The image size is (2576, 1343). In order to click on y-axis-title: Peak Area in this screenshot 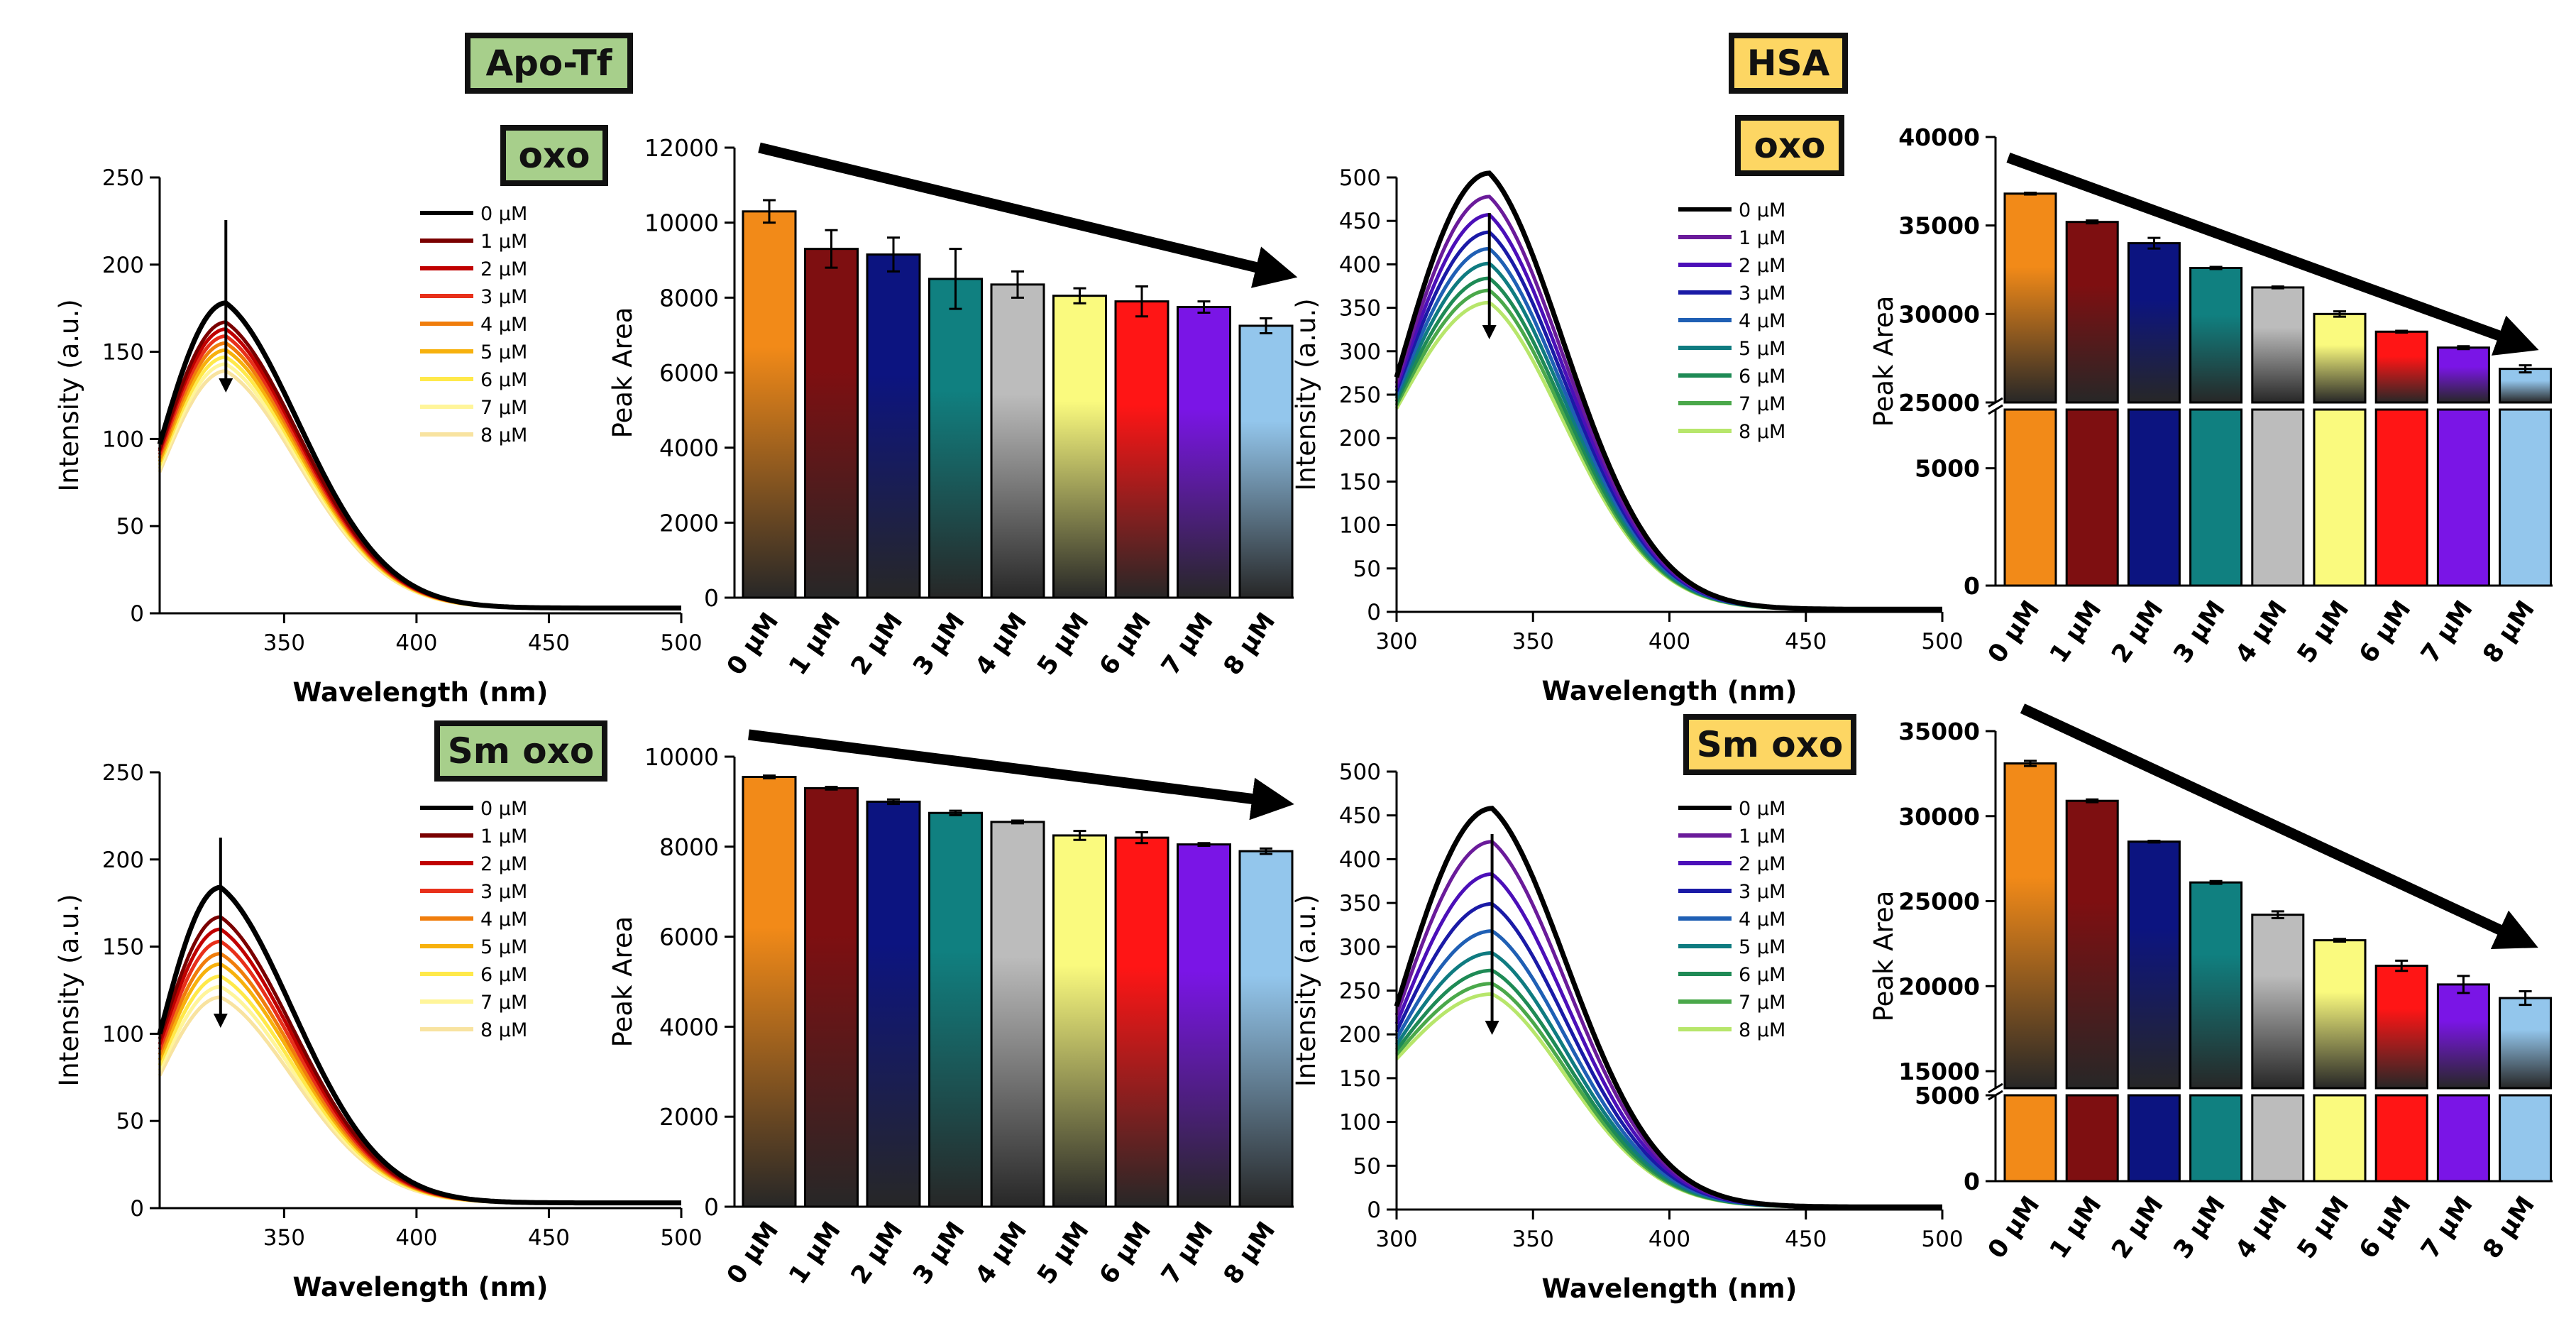, I will do `click(622, 373)`.